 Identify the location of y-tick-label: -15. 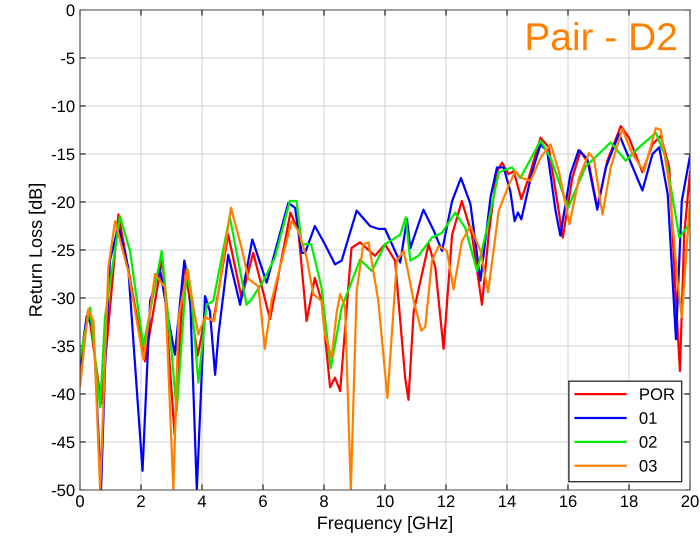
(63, 154).